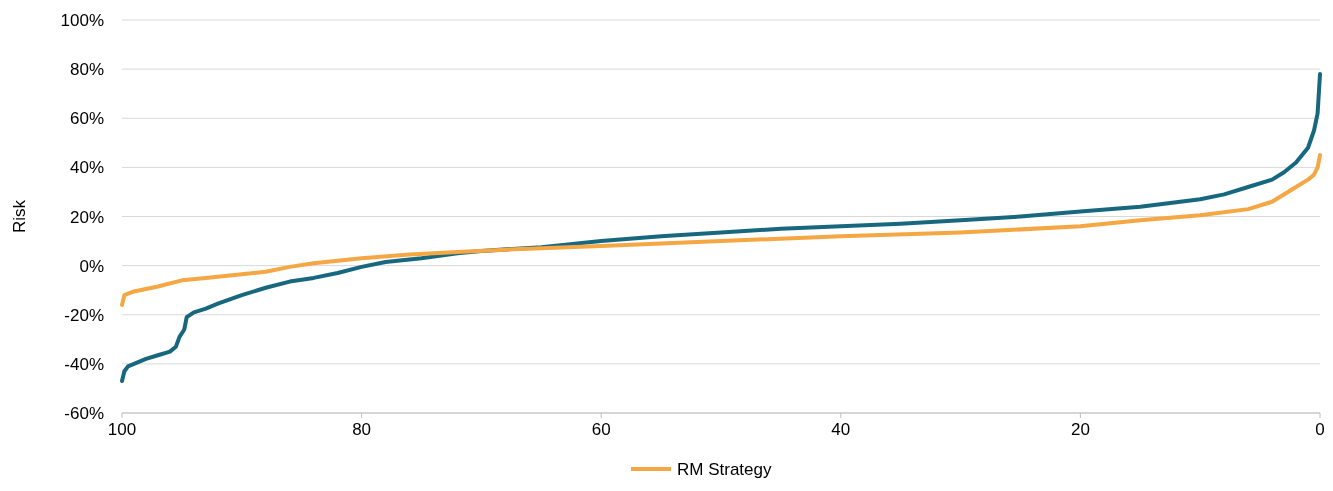 This screenshot has height=491, width=1333. What do you see at coordinates (724, 469) in the screenshot?
I see `legend-label: RM Strategy` at bounding box center [724, 469].